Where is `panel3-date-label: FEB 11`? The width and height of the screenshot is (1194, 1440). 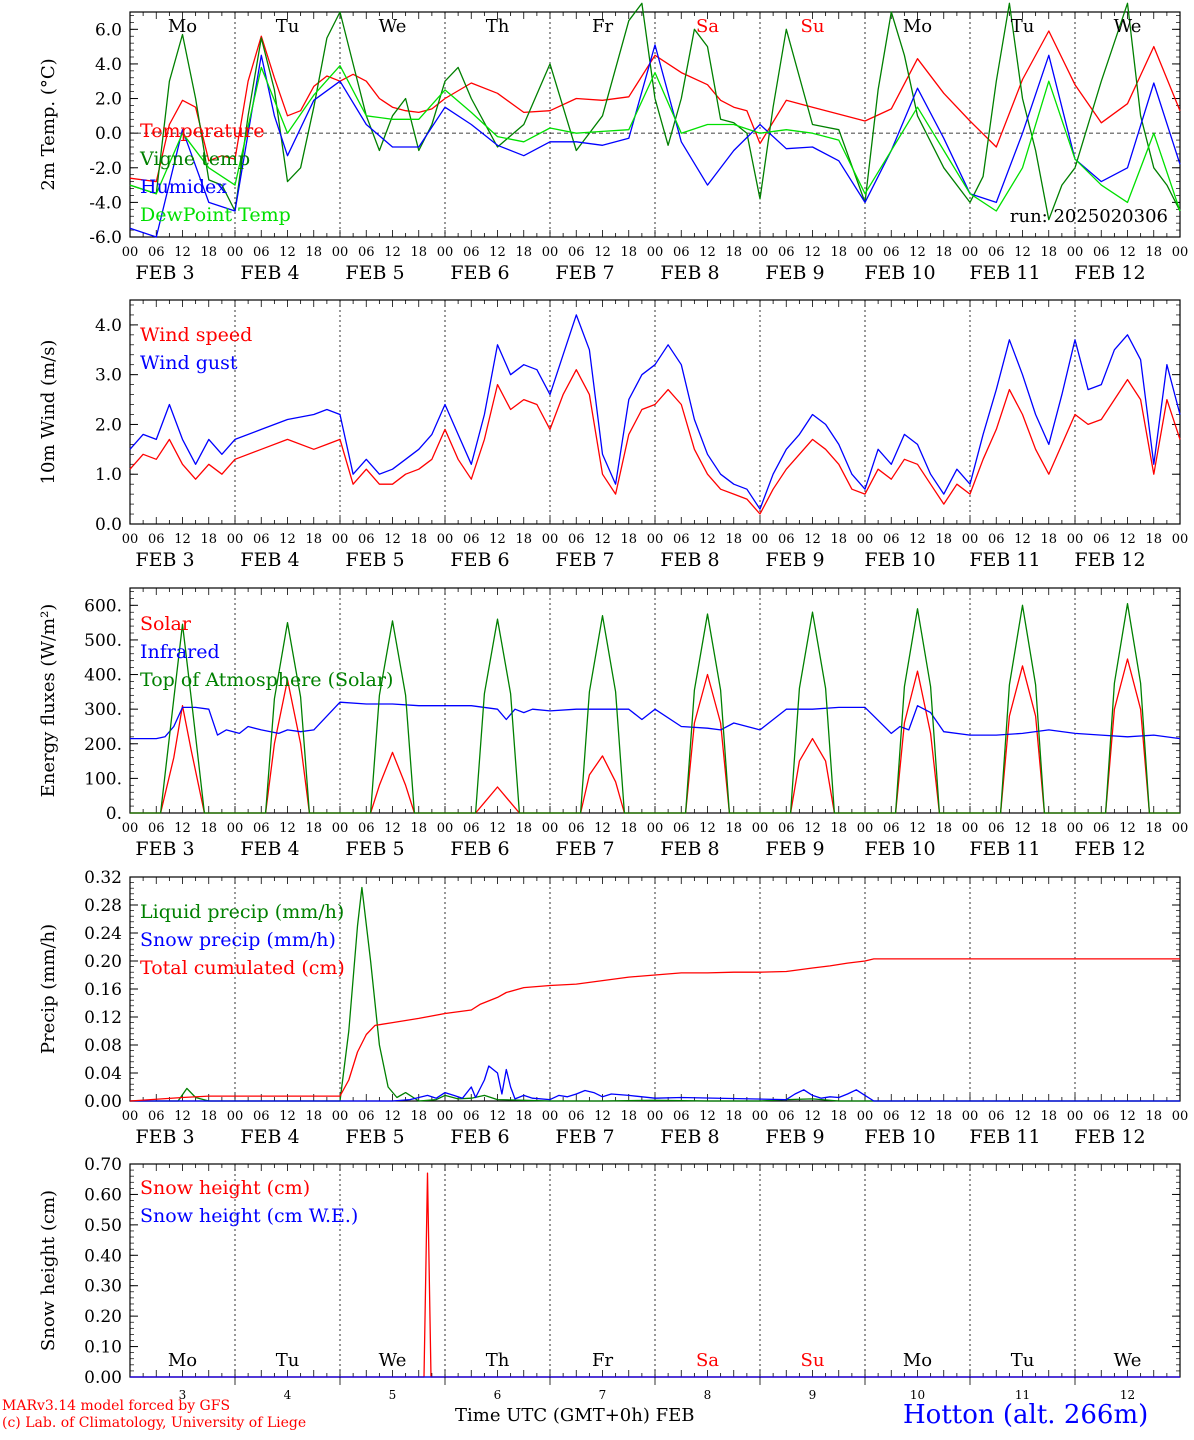
panel3-date-label: FEB 11 is located at coordinates (1004, 849).